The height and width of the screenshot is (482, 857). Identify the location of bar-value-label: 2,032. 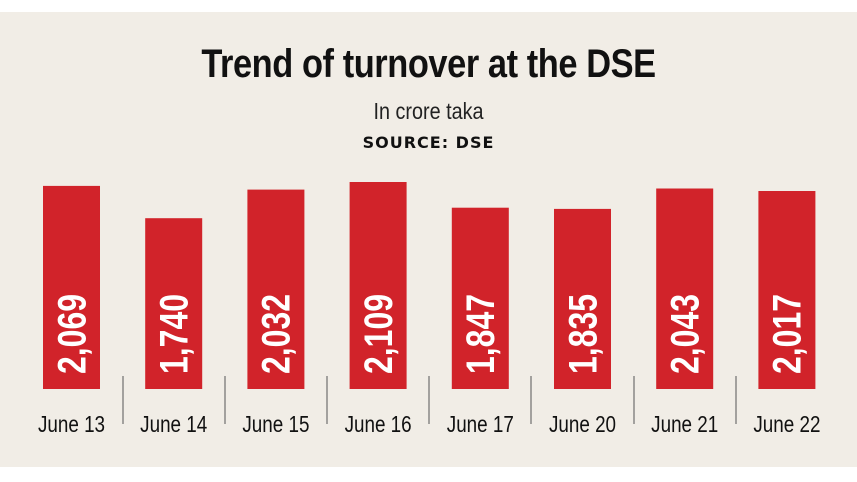
(275, 334).